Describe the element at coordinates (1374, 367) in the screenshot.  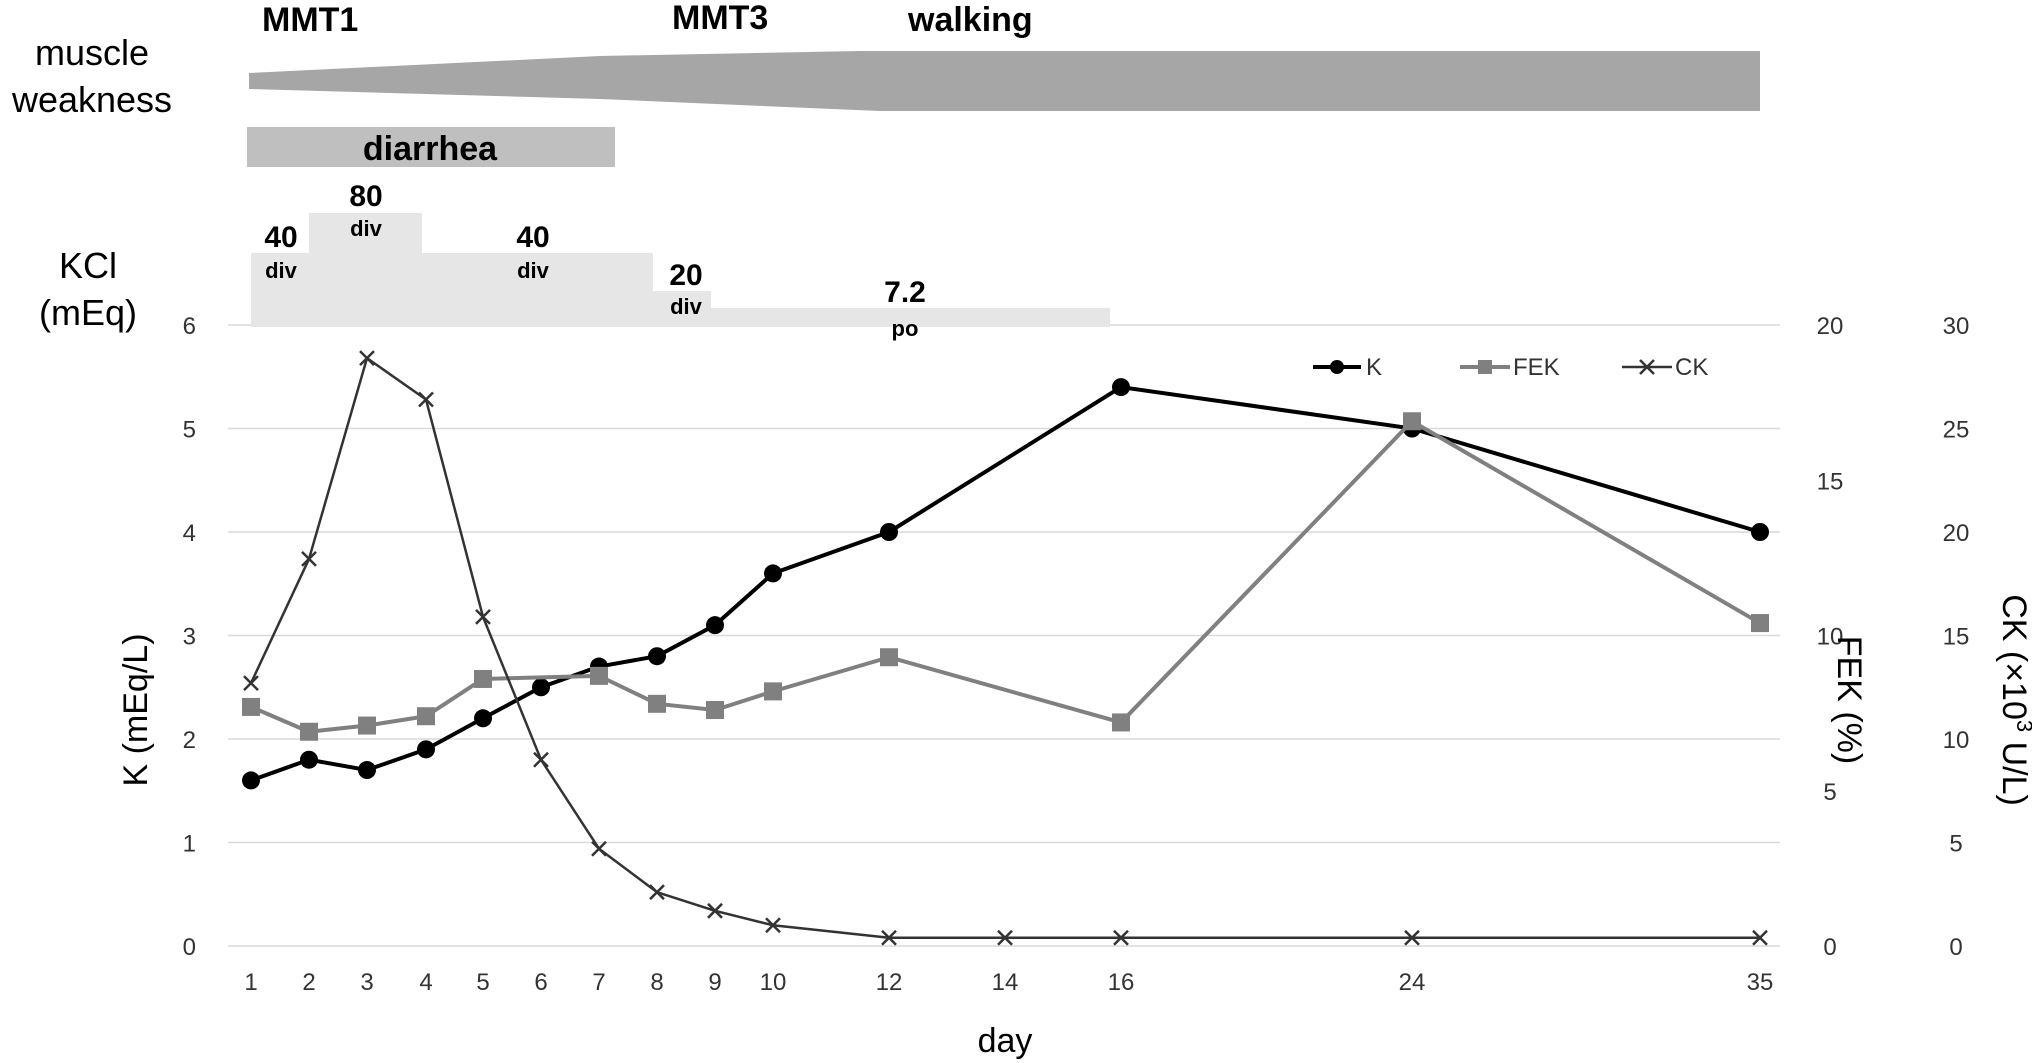
I see `legend-k-label: K` at that location.